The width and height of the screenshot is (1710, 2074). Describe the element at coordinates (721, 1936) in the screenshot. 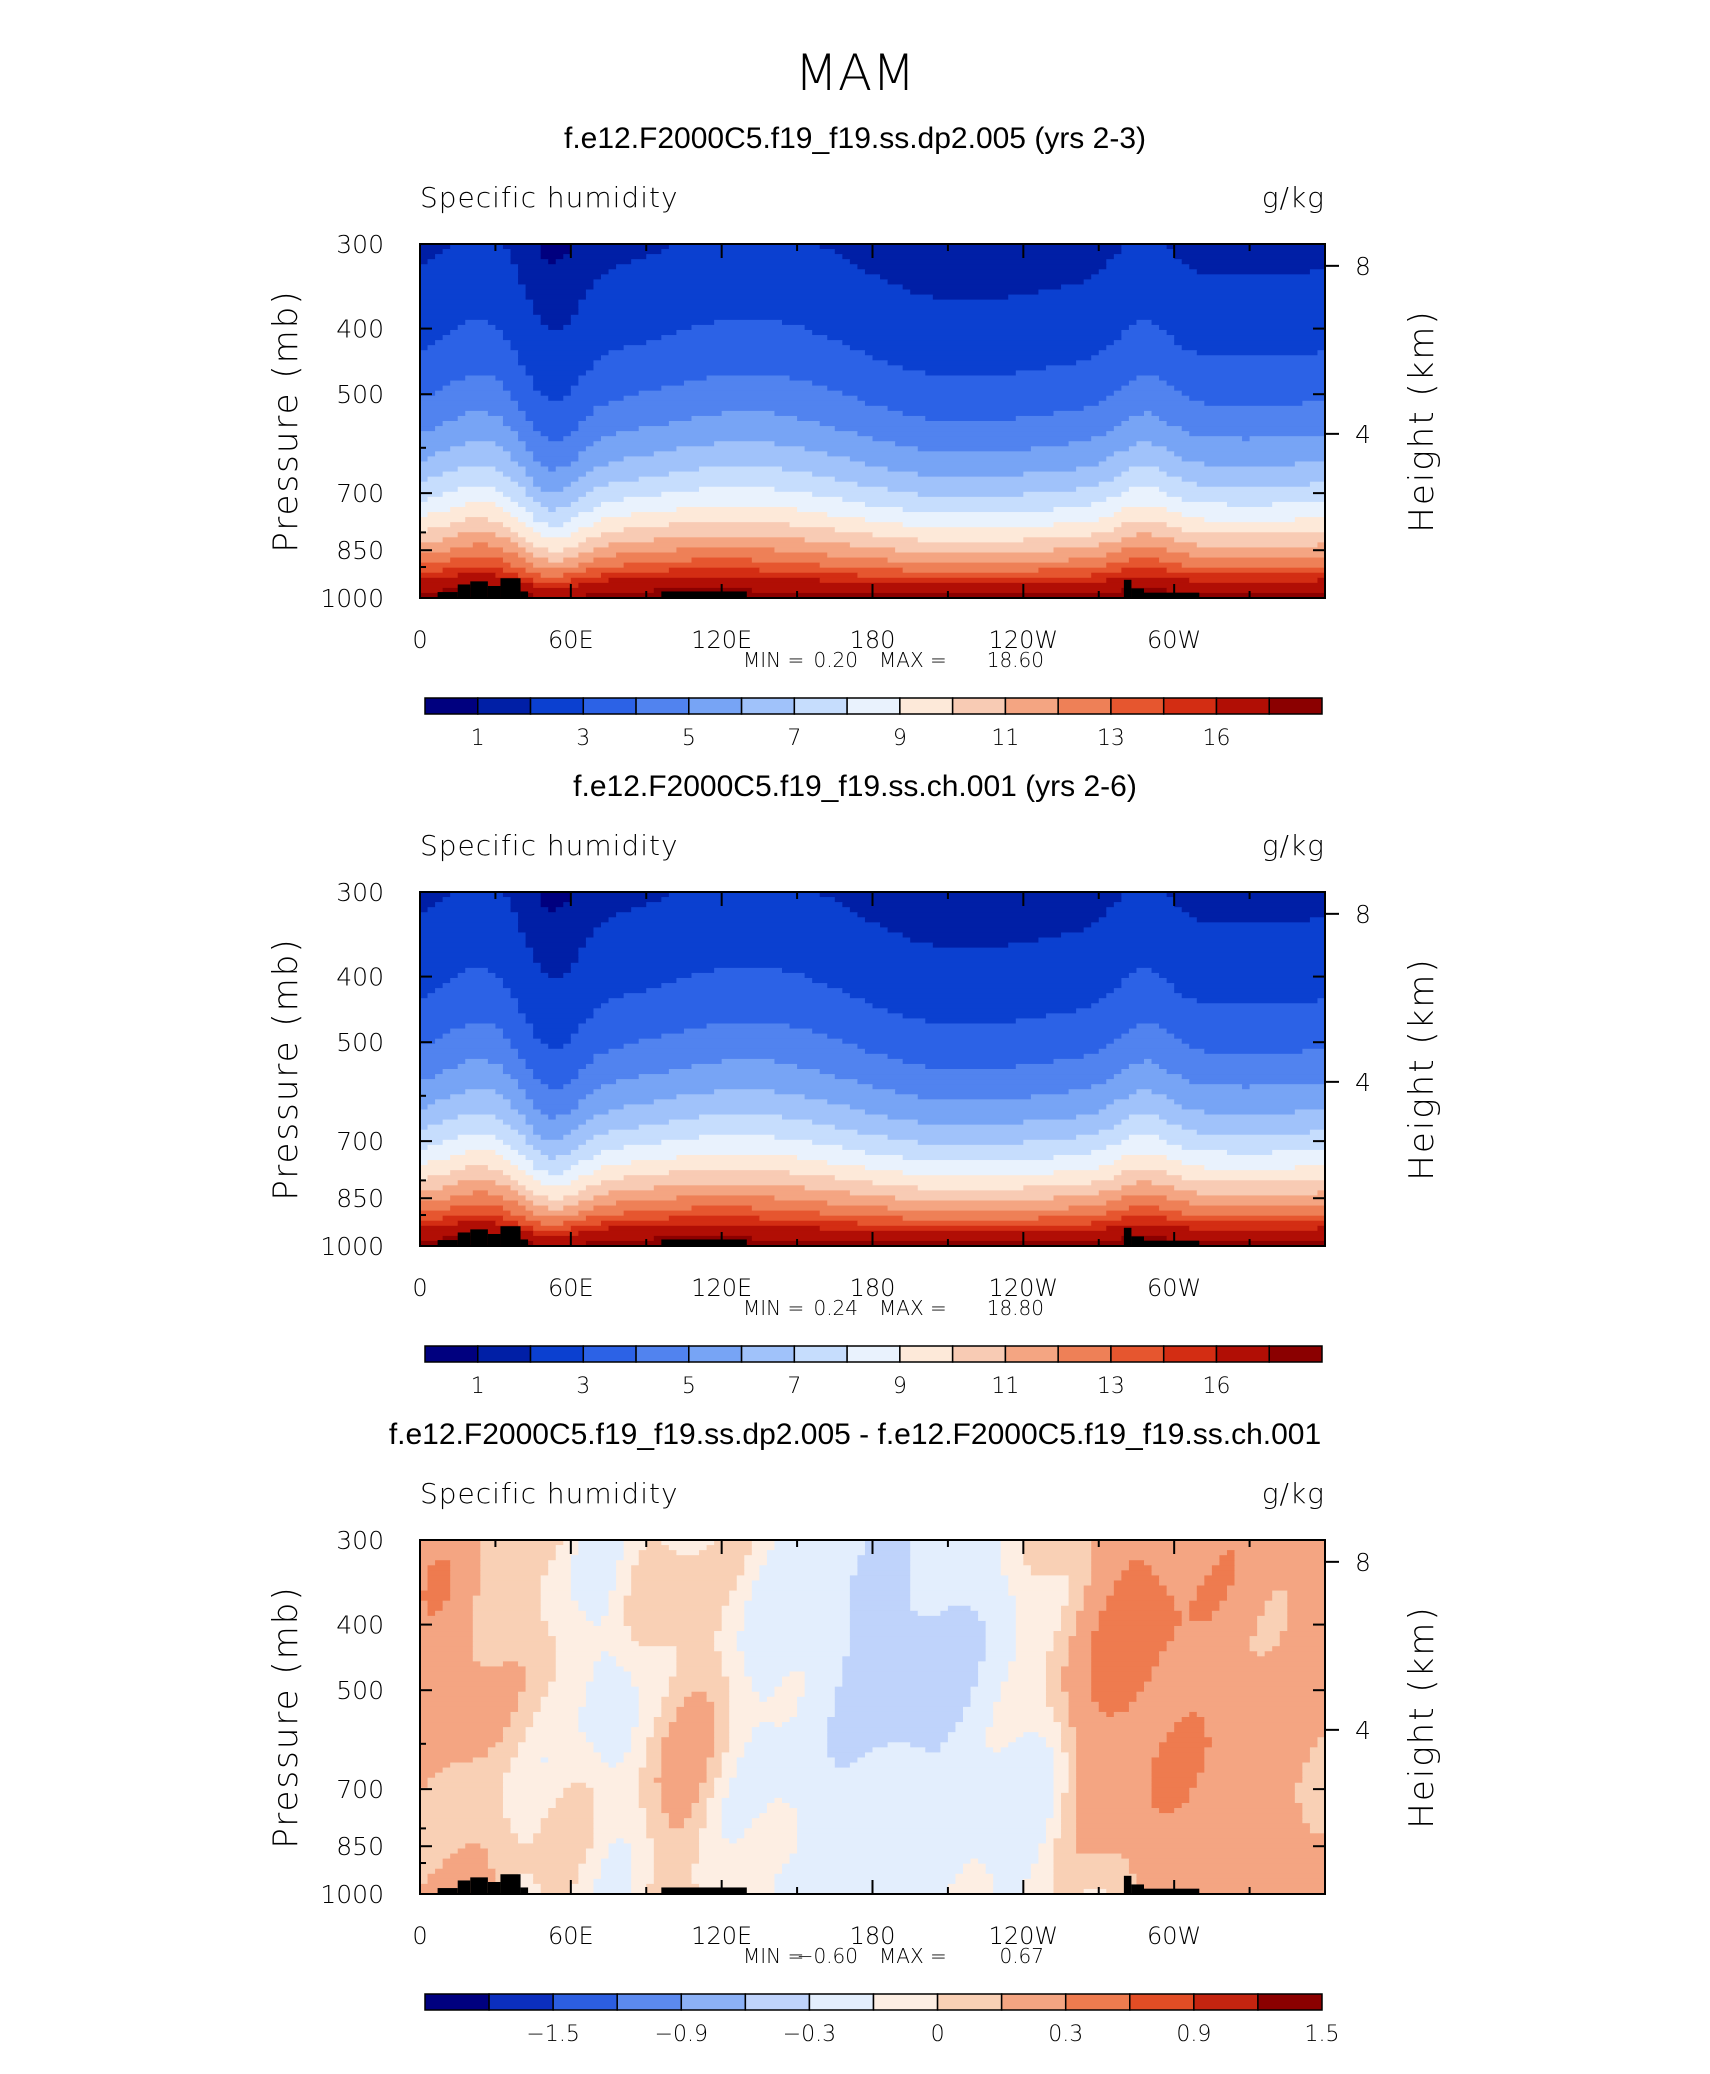

I see `xtick-label: 120E` at that location.